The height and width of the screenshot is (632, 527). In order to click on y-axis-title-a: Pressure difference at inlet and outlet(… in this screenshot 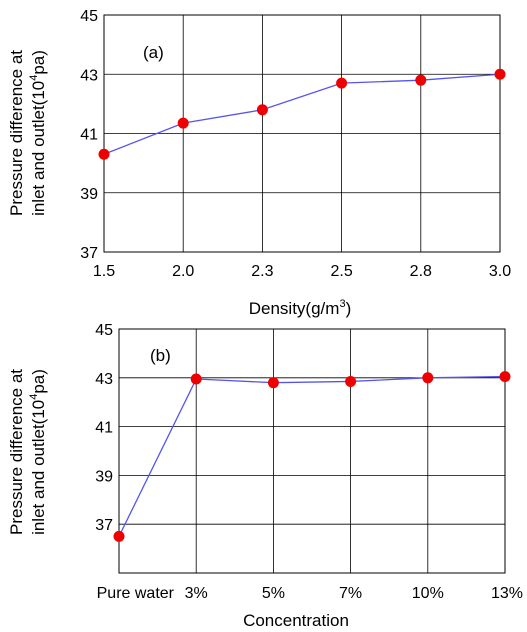, I will do `click(27, 133)`.